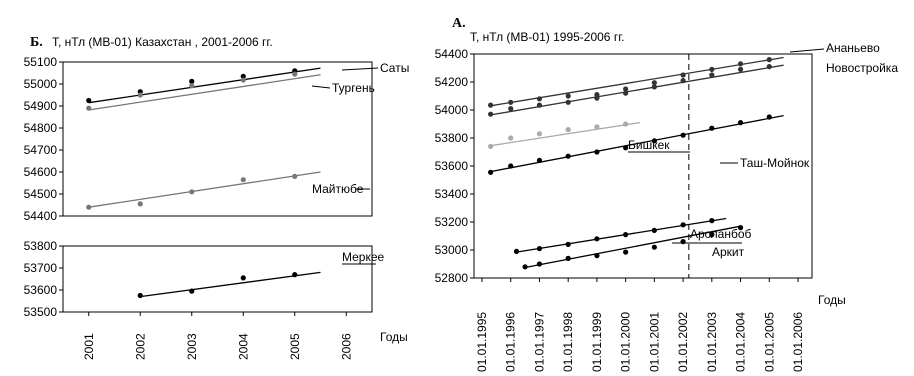  Describe the element at coordinates (36, 42) in the screenshot. I see `panel-b-tag: Б.` at that location.